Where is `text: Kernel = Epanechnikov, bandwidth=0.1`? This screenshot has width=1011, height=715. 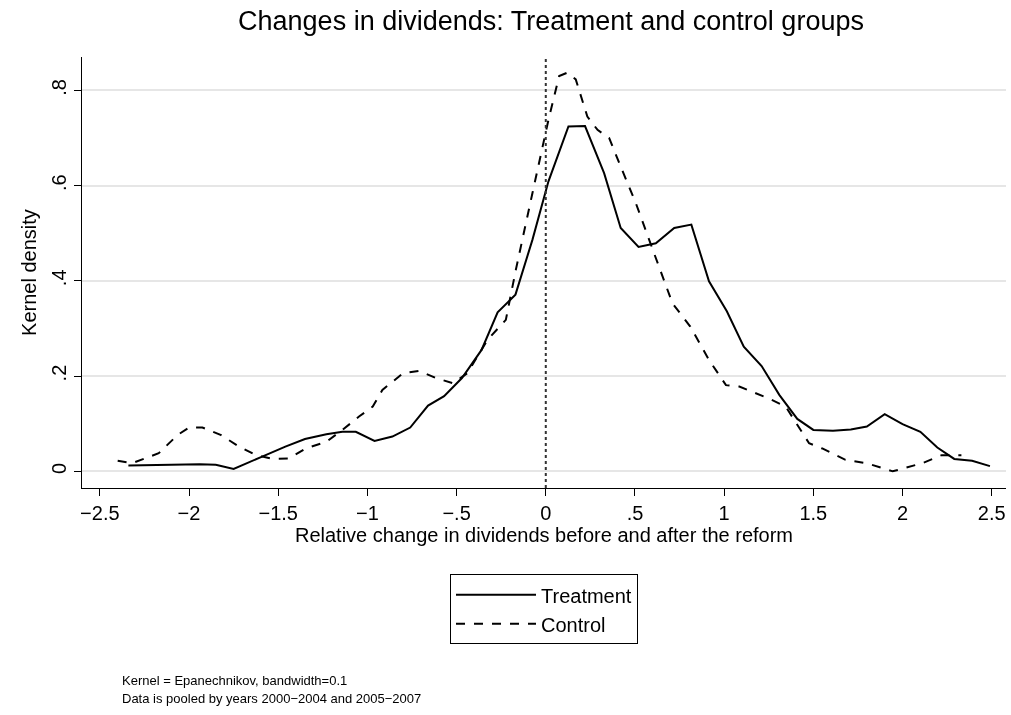
text: Kernel = Epanechnikov, bandwidth=0.1 is located at coordinates (235, 680).